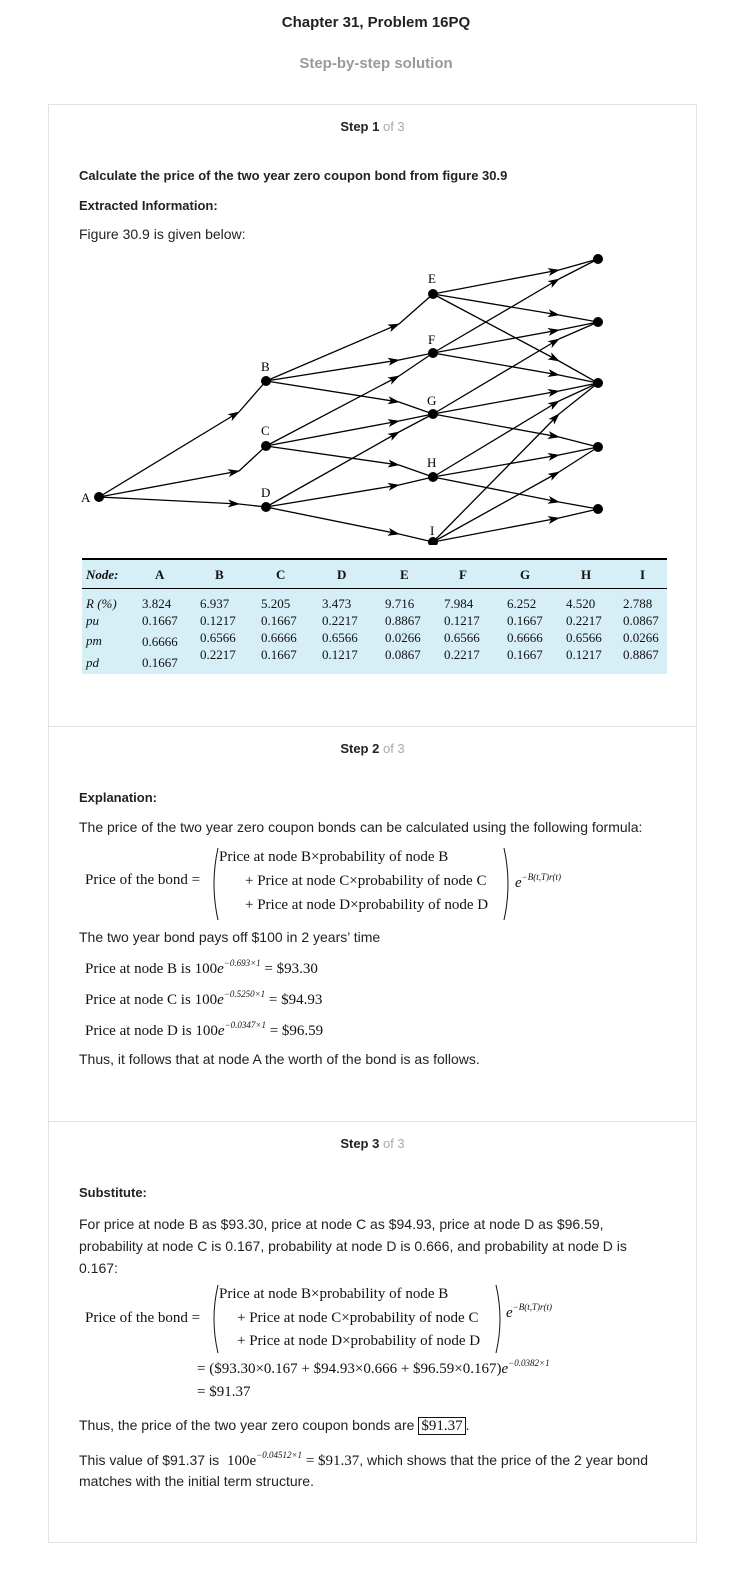 Image resolution: width=752 pixels, height=1581 pixels. What do you see at coordinates (372, 1143) in the screenshot?
I see `step-3-header: Step 3 of 3` at bounding box center [372, 1143].